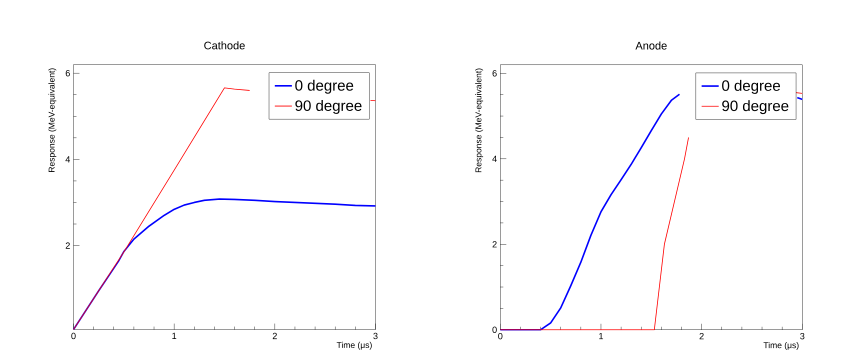  I want to click on y-tick-label: 0, so click(494, 329).